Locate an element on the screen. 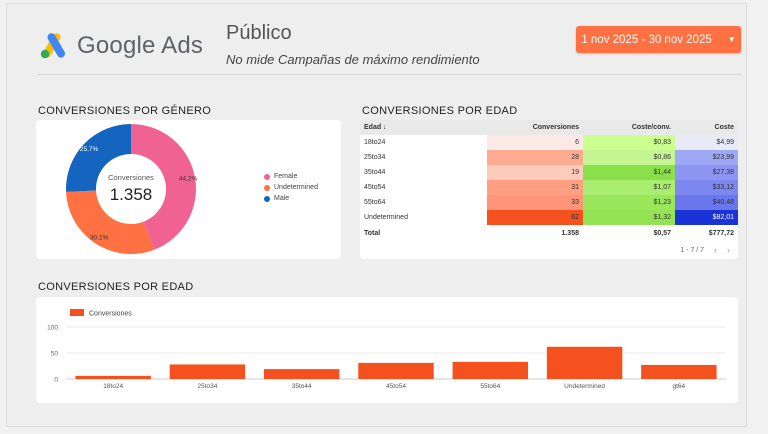  pager-label: 1 - 7 / 7 is located at coordinates (692, 250).